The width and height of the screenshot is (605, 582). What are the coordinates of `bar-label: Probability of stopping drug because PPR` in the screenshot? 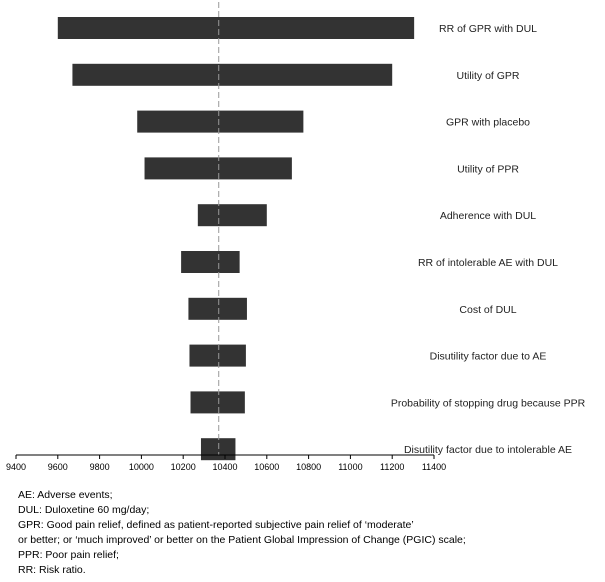 It's located at (488, 403).